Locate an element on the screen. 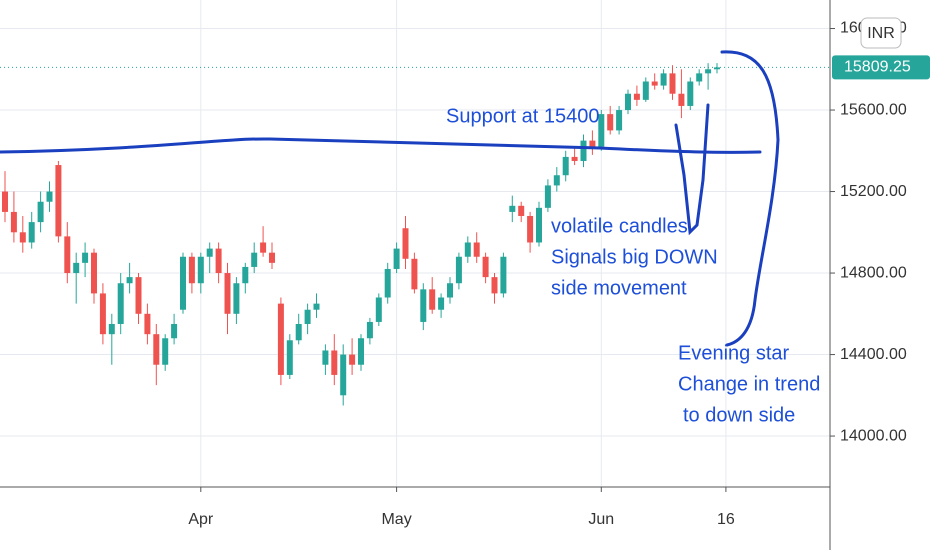 The image size is (932, 550). y-tick-label: 14400.00 is located at coordinates (873, 354).